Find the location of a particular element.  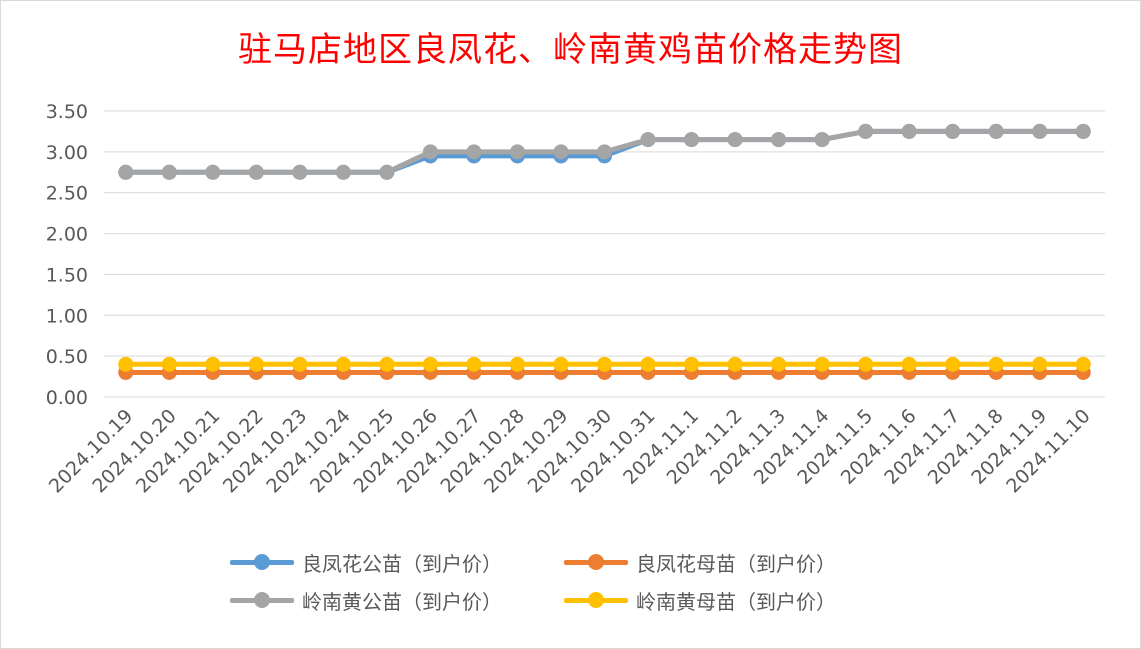

legend-item-liangfenghua-male: 良凤花公苗（到户价） is located at coordinates (397, 562).